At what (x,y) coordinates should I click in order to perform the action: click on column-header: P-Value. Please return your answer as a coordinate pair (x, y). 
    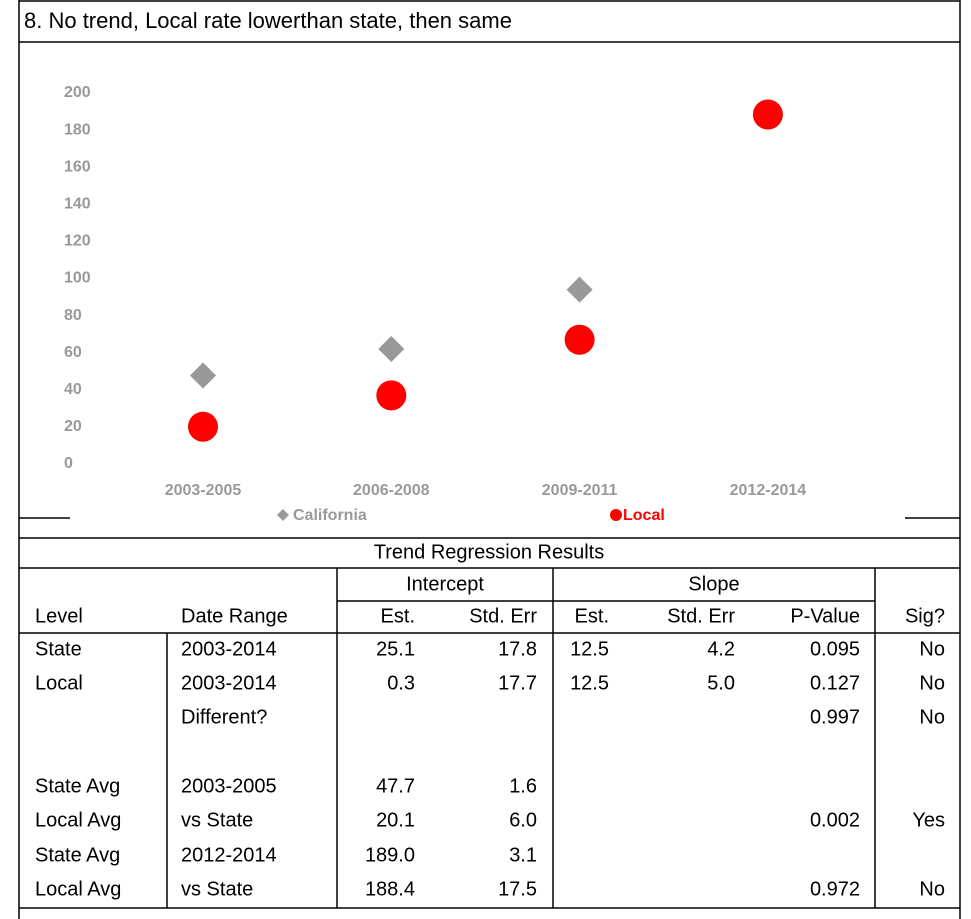
    Looking at the image, I should click on (825, 616).